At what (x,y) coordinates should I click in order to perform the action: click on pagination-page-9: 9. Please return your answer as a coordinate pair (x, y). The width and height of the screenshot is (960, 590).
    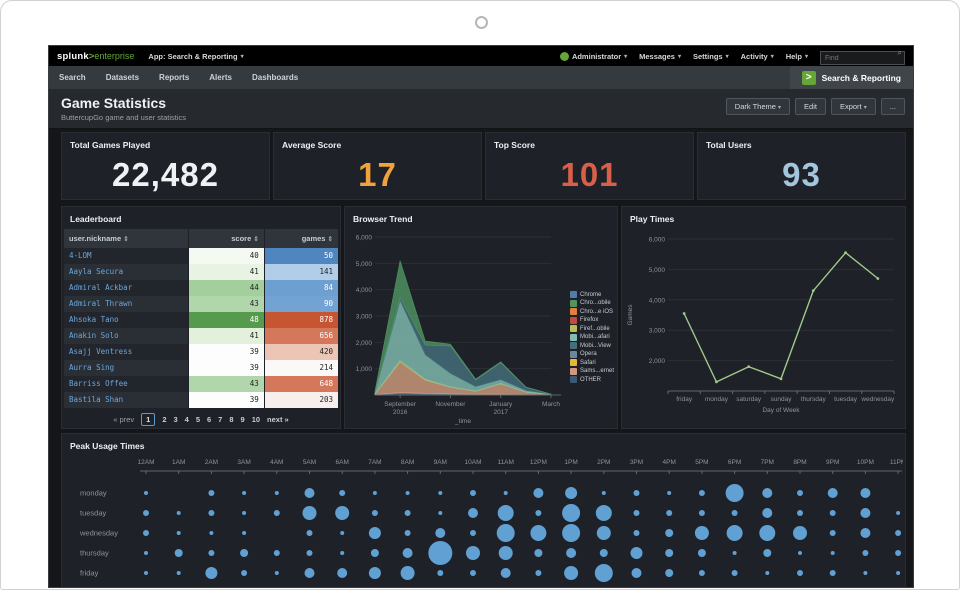
    Looking at the image, I should click on (242, 419).